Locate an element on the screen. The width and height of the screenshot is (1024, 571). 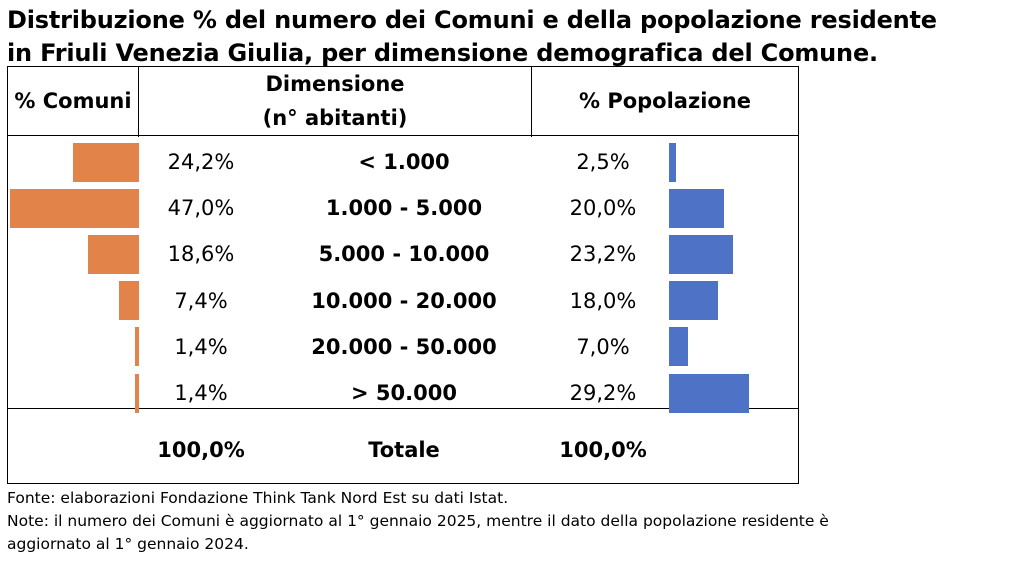
total-comuni: 100,0% is located at coordinates (201, 450).